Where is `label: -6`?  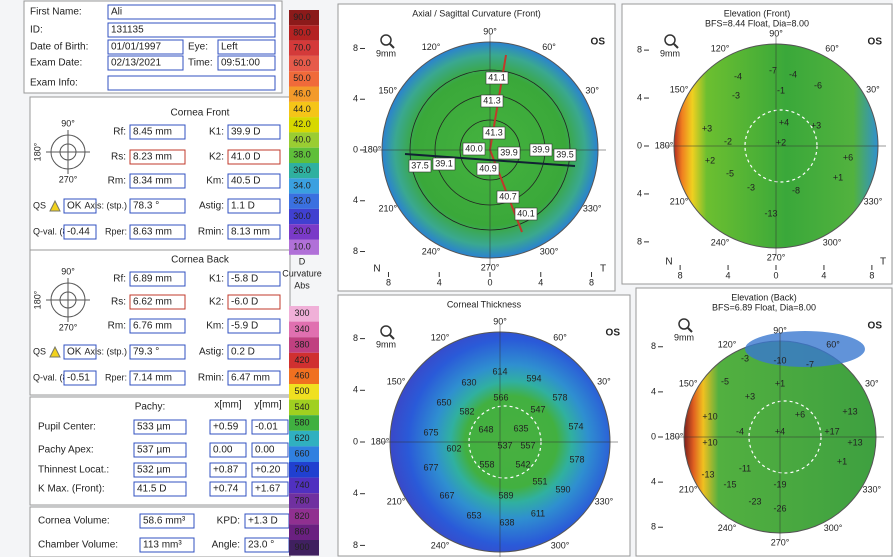
label: -6 is located at coordinates (818, 85).